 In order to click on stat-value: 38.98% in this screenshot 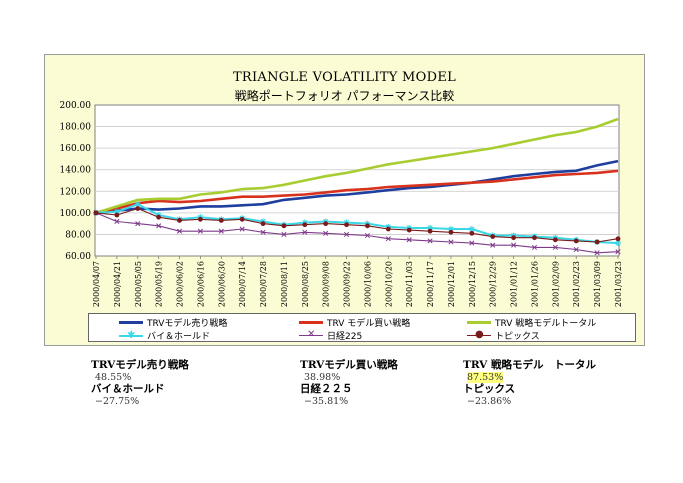, I will do `click(322, 377)`.